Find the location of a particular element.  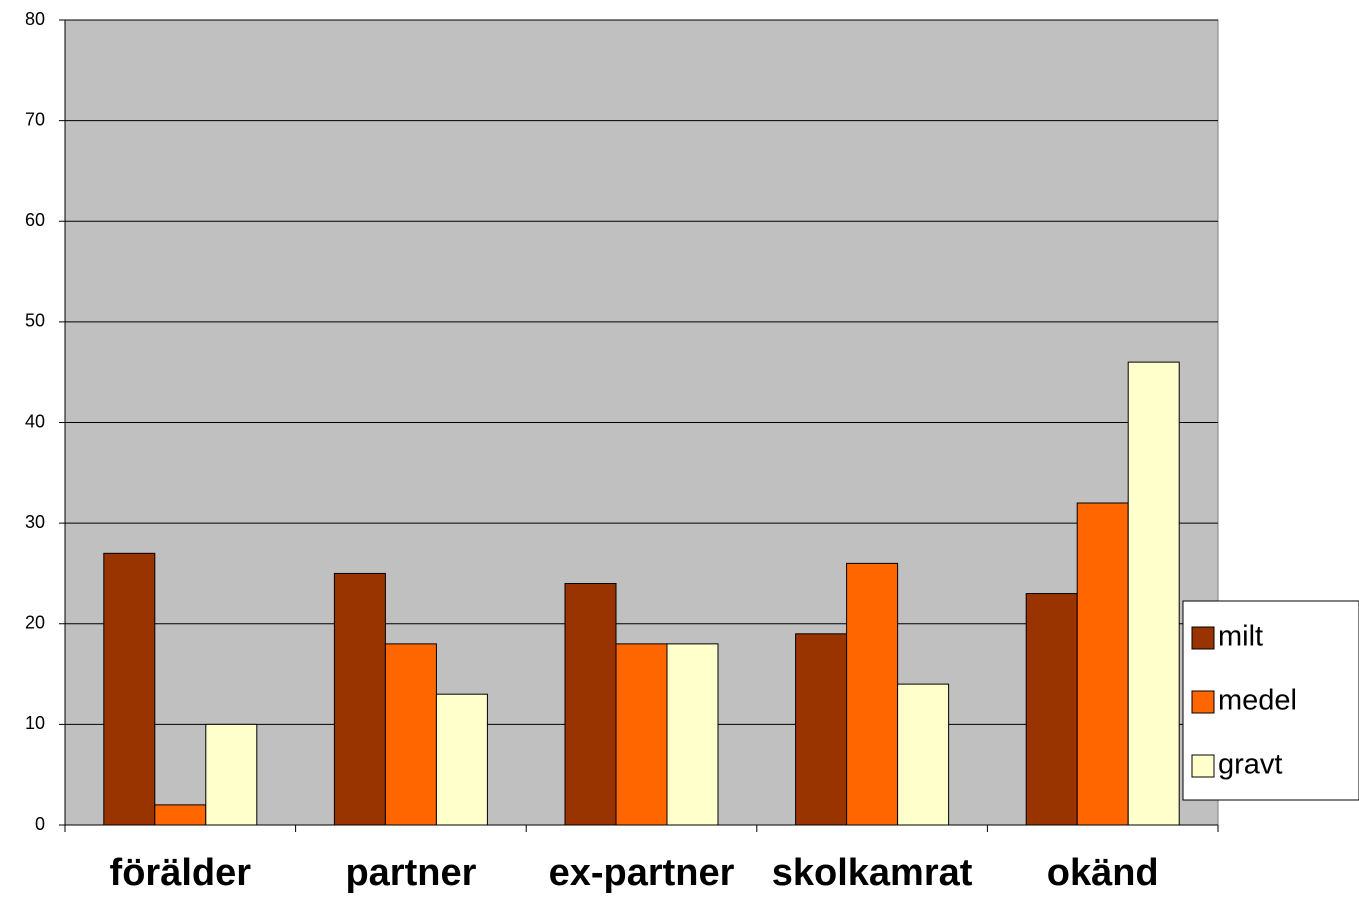

x-tick-label: okänd is located at coordinates (1103, 873).